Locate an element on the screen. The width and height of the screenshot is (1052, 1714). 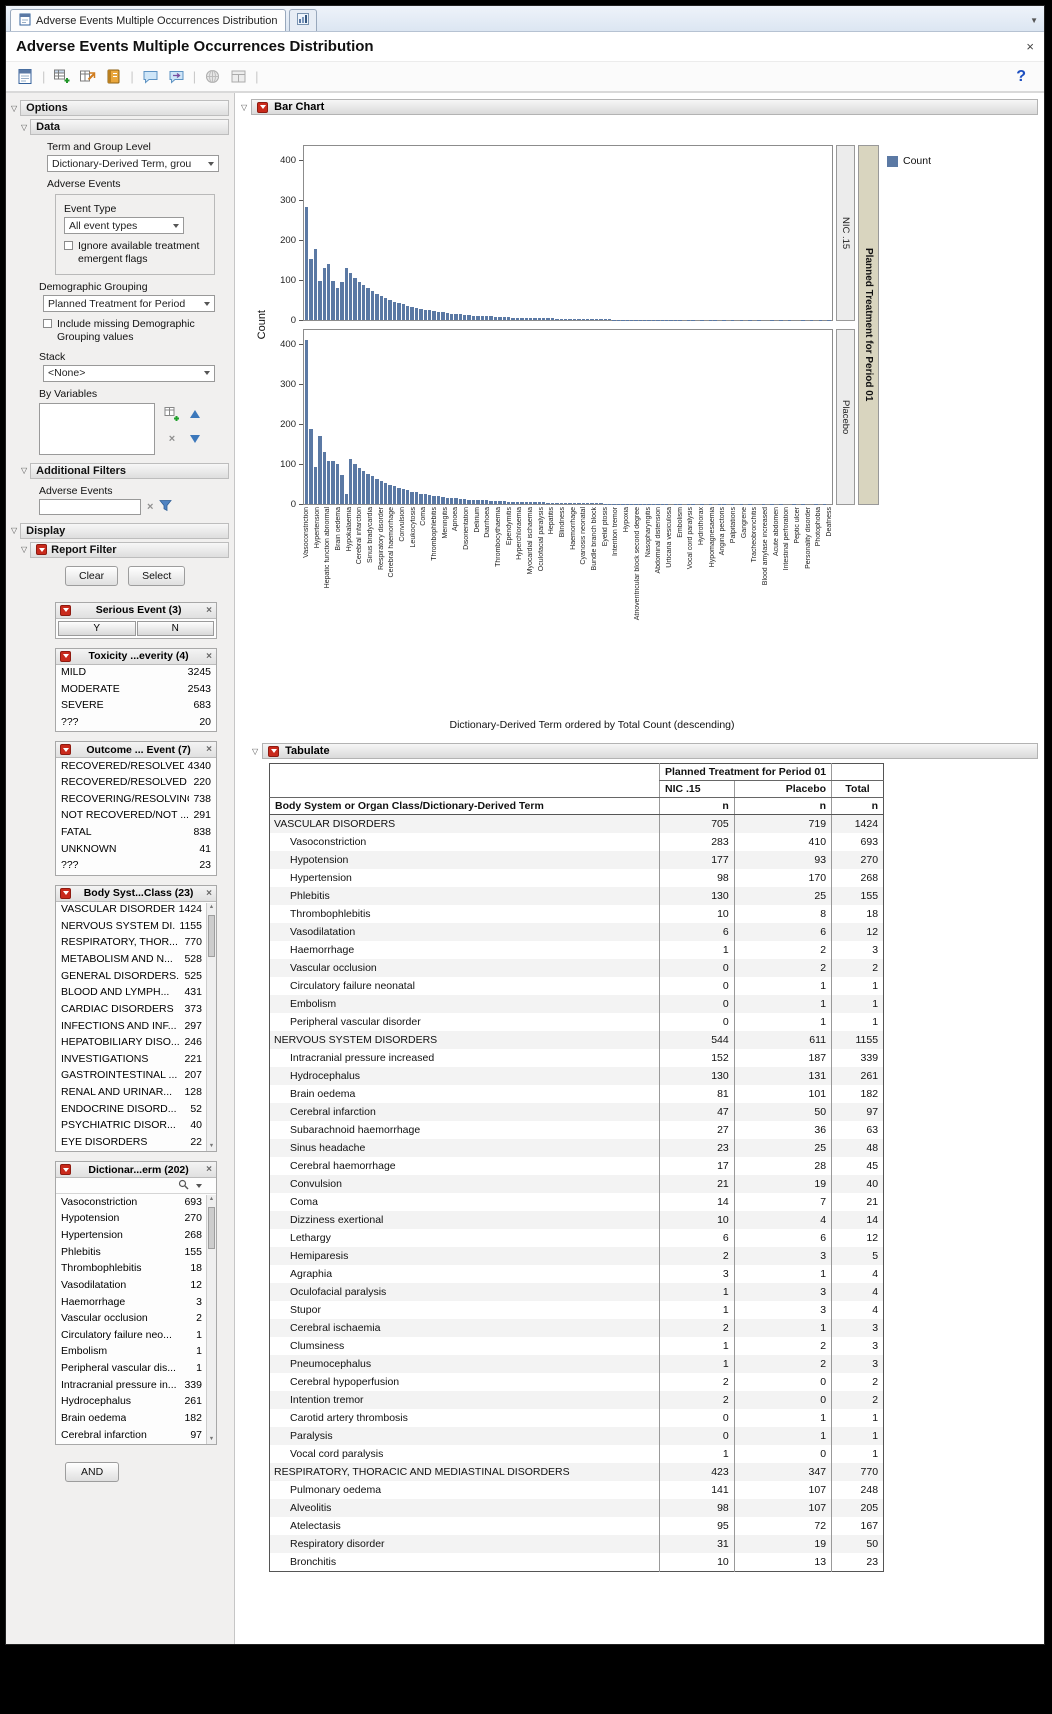
search-icon is located at coordinates (183, 1186).